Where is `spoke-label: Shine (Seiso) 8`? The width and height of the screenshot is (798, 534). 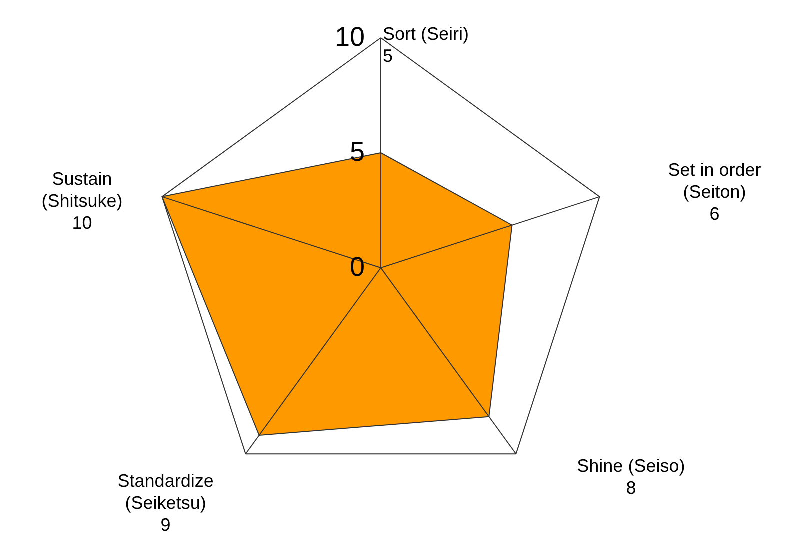 spoke-label: Shine (Seiso) 8 is located at coordinates (631, 477).